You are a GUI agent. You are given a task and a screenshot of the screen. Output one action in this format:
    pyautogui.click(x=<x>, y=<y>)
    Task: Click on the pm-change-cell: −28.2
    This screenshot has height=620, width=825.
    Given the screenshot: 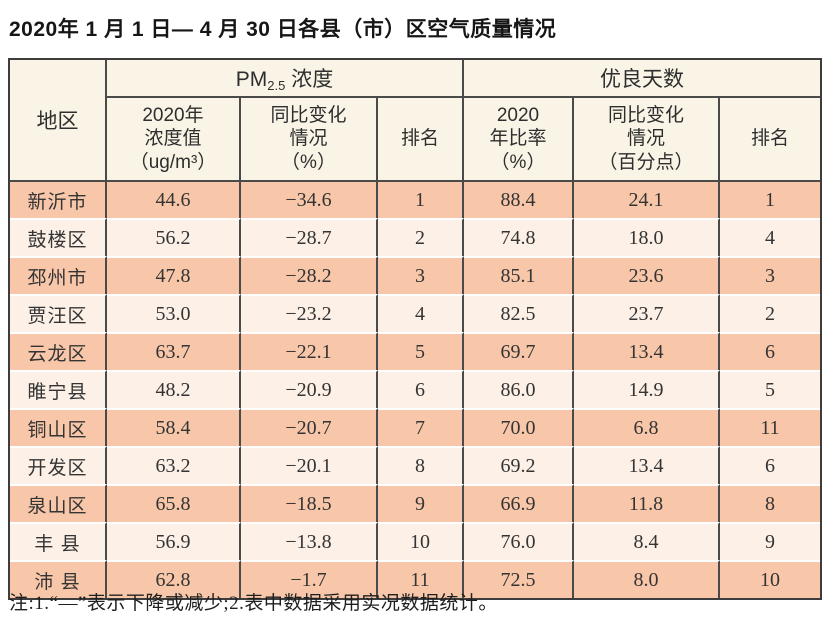 What is the action you would take?
    pyautogui.click(x=309, y=275)
    